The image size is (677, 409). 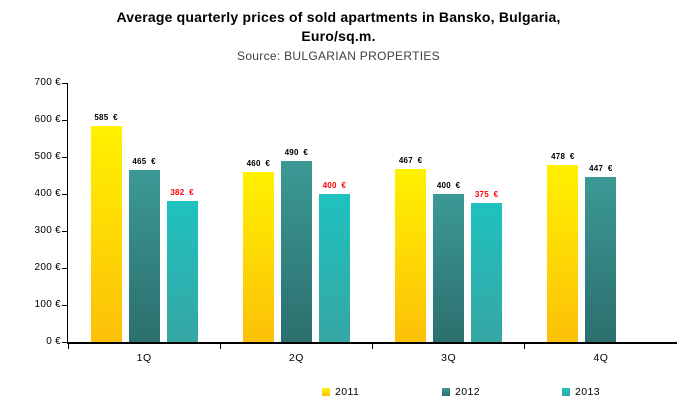 I want to click on bar-value-label: 375 €, so click(x=486, y=194).